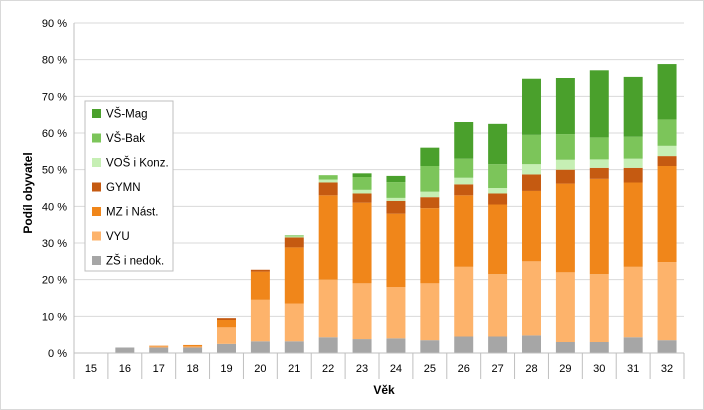 The width and height of the screenshot is (704, 410). I want to click on bar-24-s3, so click(396, 207).